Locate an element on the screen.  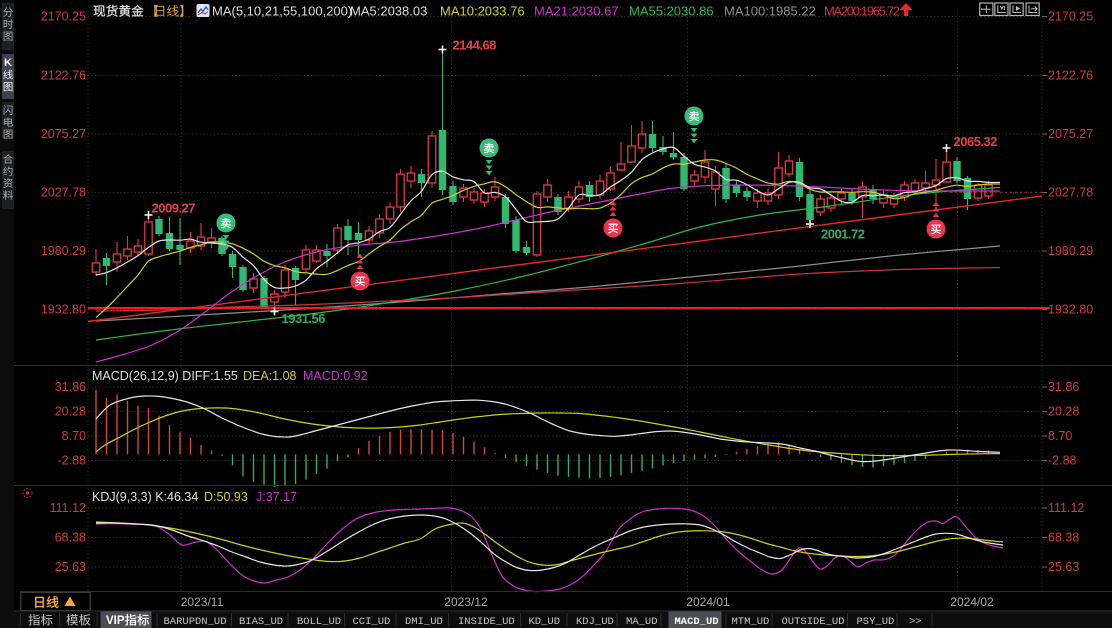
svg-text: 2023/12 is located at coordinates (466, 602).